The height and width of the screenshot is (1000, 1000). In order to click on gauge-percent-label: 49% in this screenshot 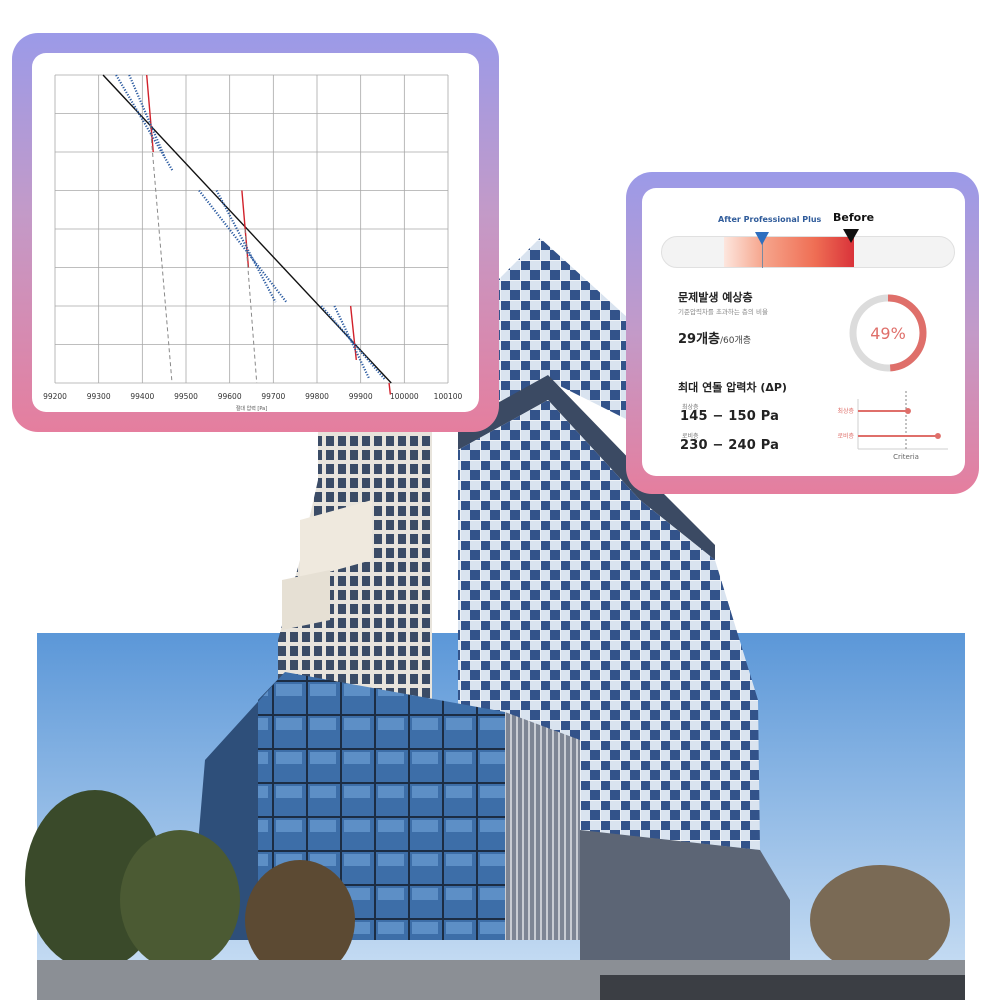, I will do `click(888, 333)`.